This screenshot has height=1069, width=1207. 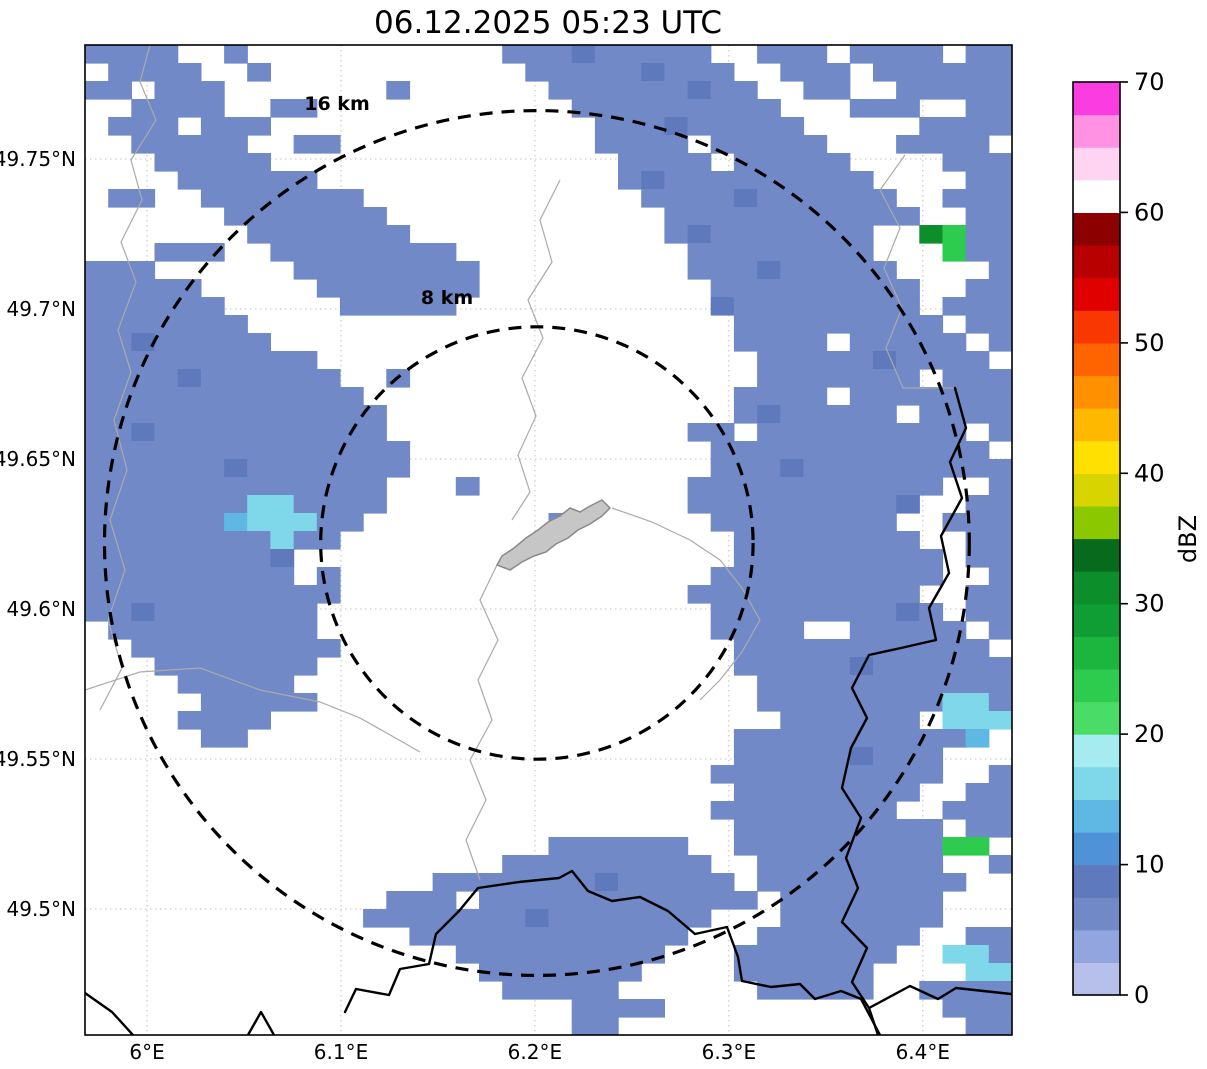 I want to click on river-admin-line, so click(x=686, y=604).